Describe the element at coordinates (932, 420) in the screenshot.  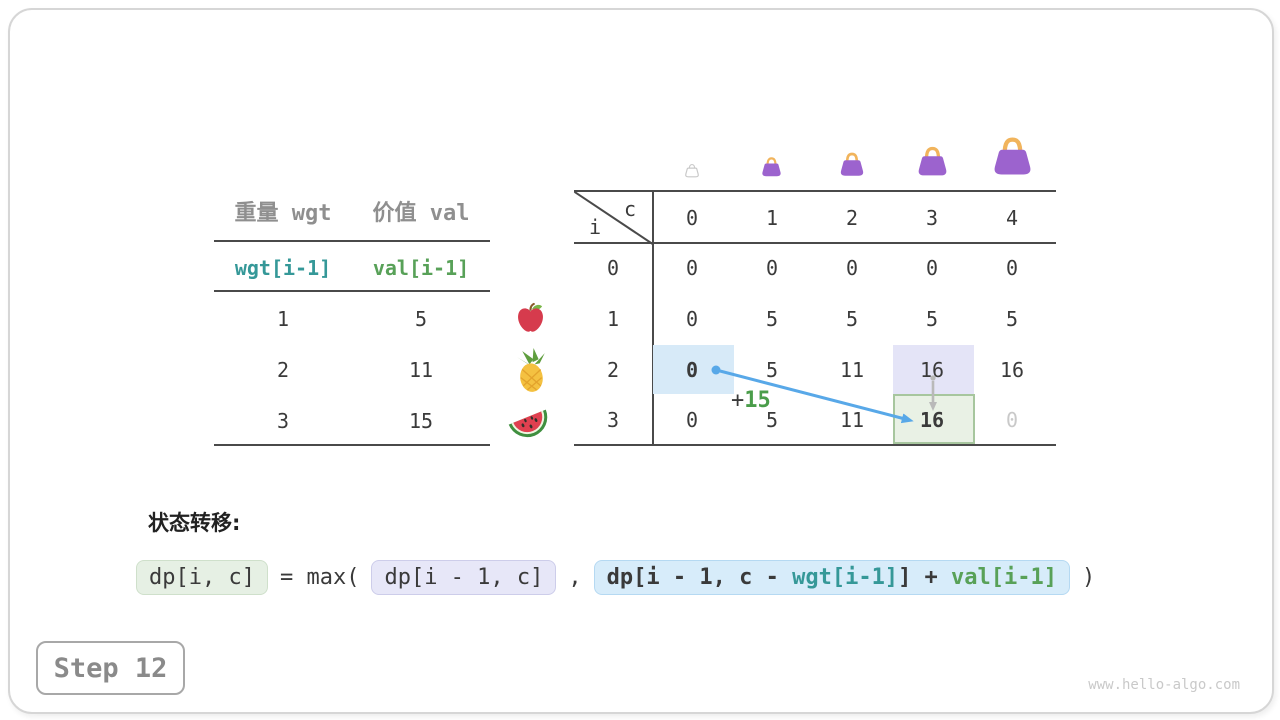
I see `dp-cell-current: 16` at that location.